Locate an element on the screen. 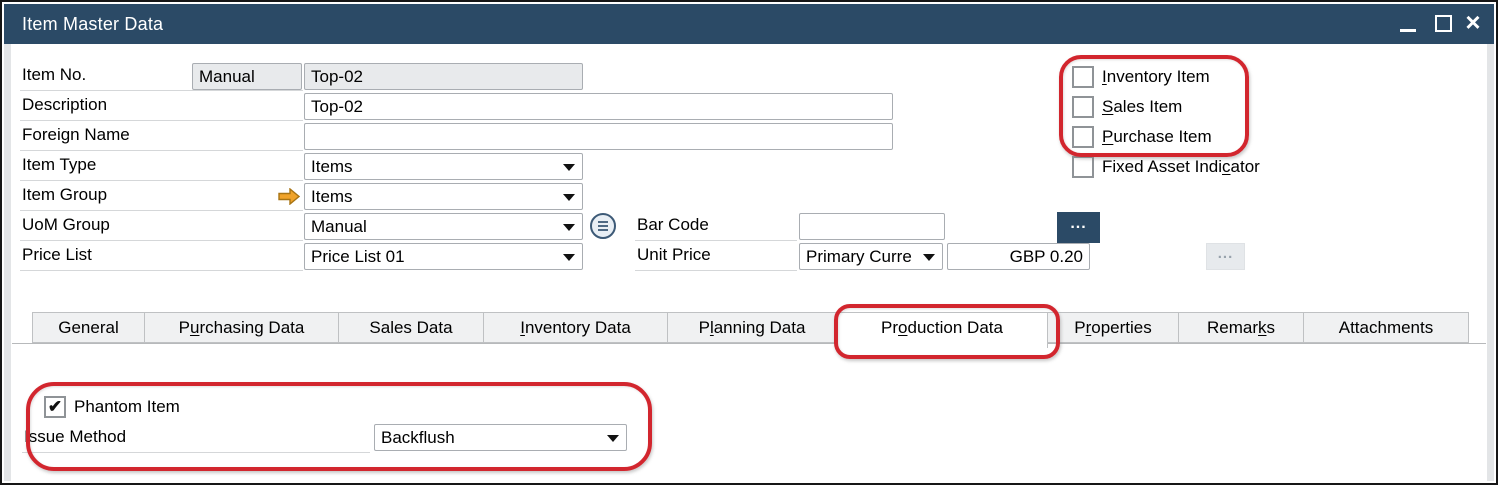  item-type-dropdown: Items is located at coordinates (443, 166).